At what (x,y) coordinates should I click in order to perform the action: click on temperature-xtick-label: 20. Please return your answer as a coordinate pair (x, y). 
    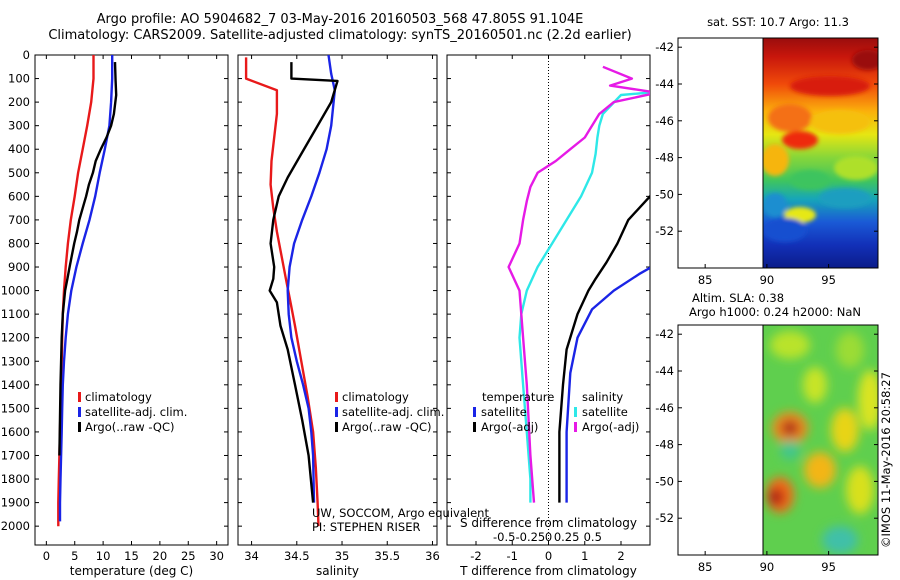
    Looking at the image, I should click on (160, 556).